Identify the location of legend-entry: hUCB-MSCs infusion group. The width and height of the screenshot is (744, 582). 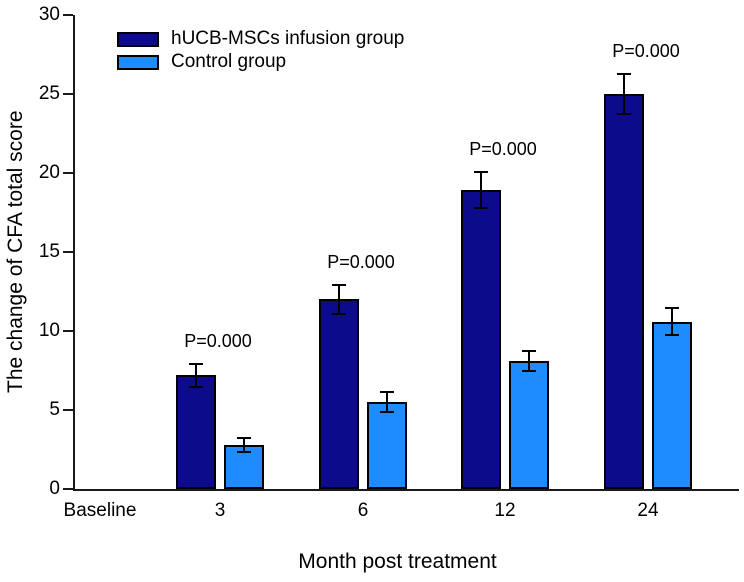
(261, 38).